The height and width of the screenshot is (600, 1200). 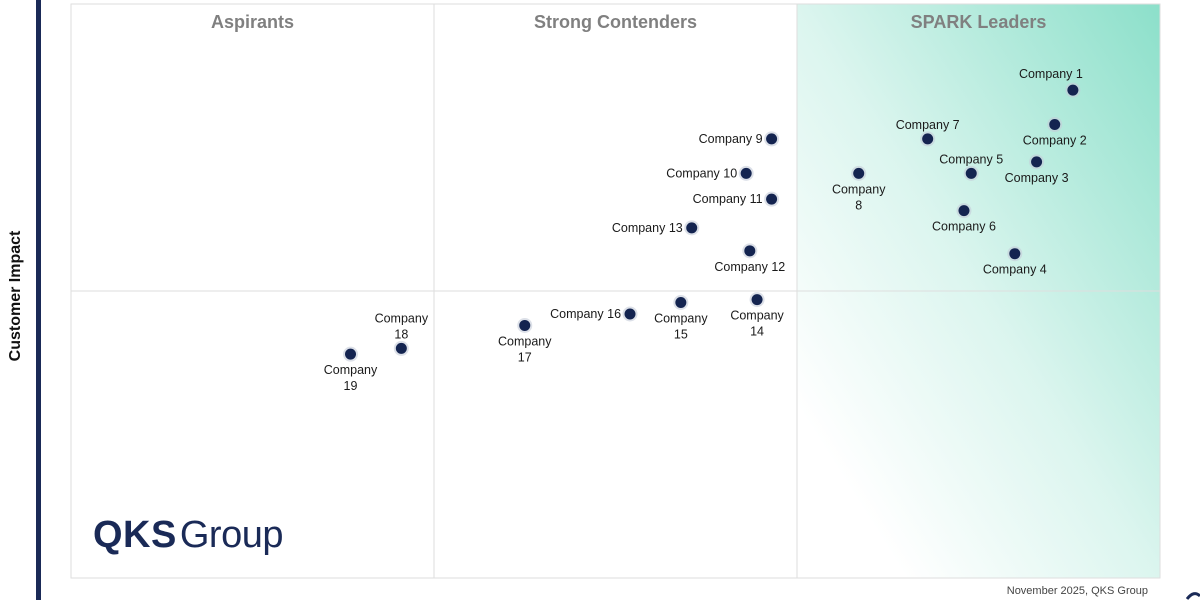 I want to click on data-point-label: Company 17, so click(x=525, y=349).